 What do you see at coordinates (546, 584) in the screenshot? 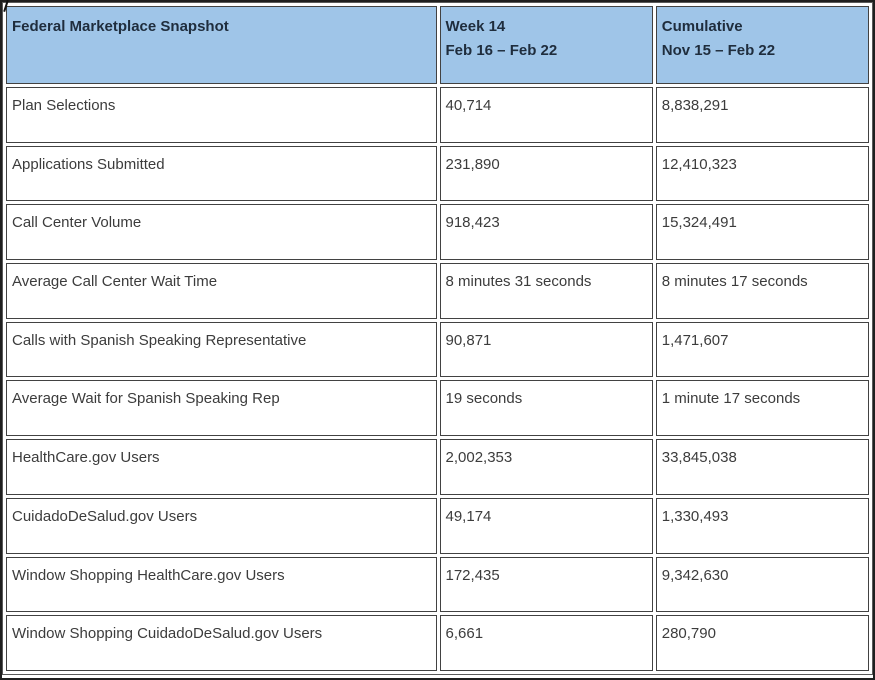
I see `week-value: 172,435` at bounding box center [546, 584].